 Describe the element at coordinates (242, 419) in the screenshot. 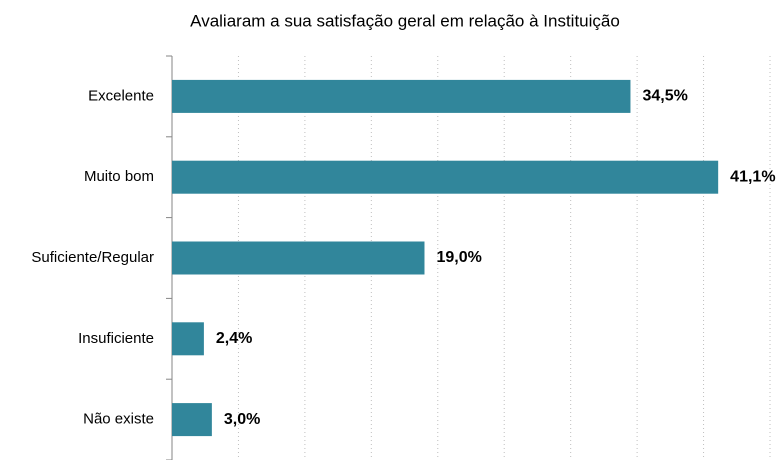

I see `data-label: 3,0%` at that location.